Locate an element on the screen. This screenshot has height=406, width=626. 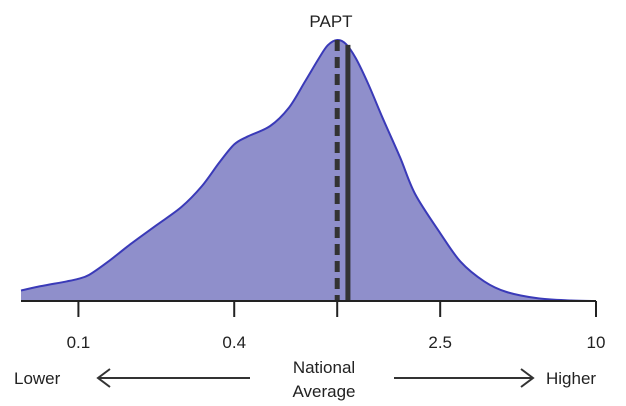
x-axis-ticks: 0.1 0.4 2.5 10 is located at coordinates (336, 326).